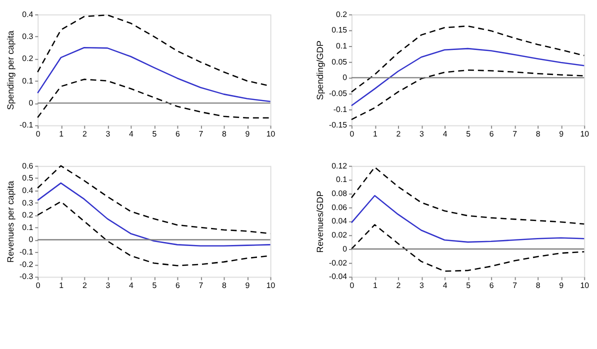 This screenshot has height=349, width=597. I want to click on y-tick-label: 0.15, so click(340, 30).